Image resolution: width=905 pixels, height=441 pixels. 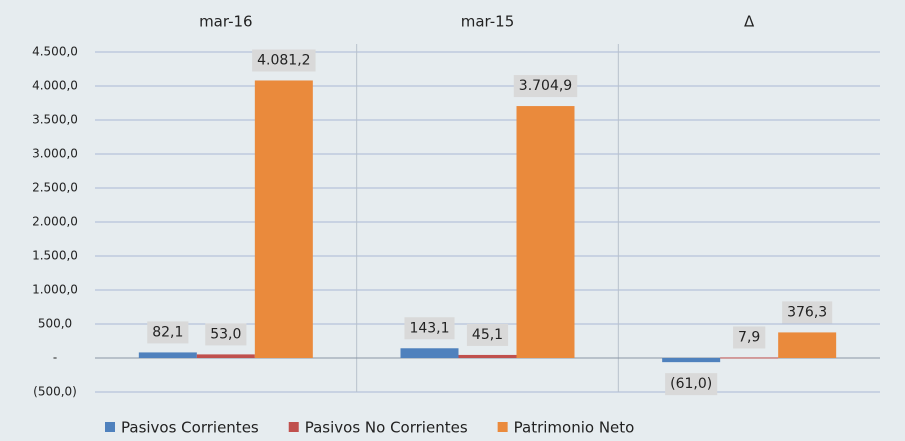 What do you see at coordinates (488, 22) in the screenshot?
I see `category-label: mar-15` at bounding box center [488, 22].